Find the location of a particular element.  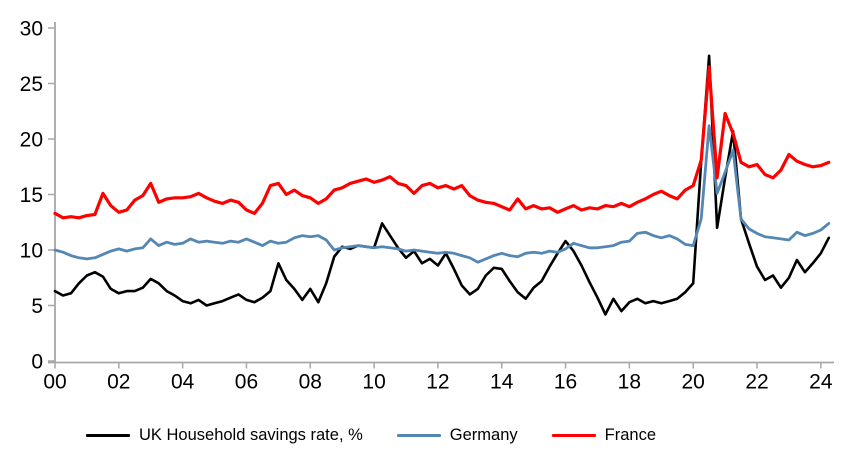

x-tick-label: 16 is located at coordinates (565, 382).